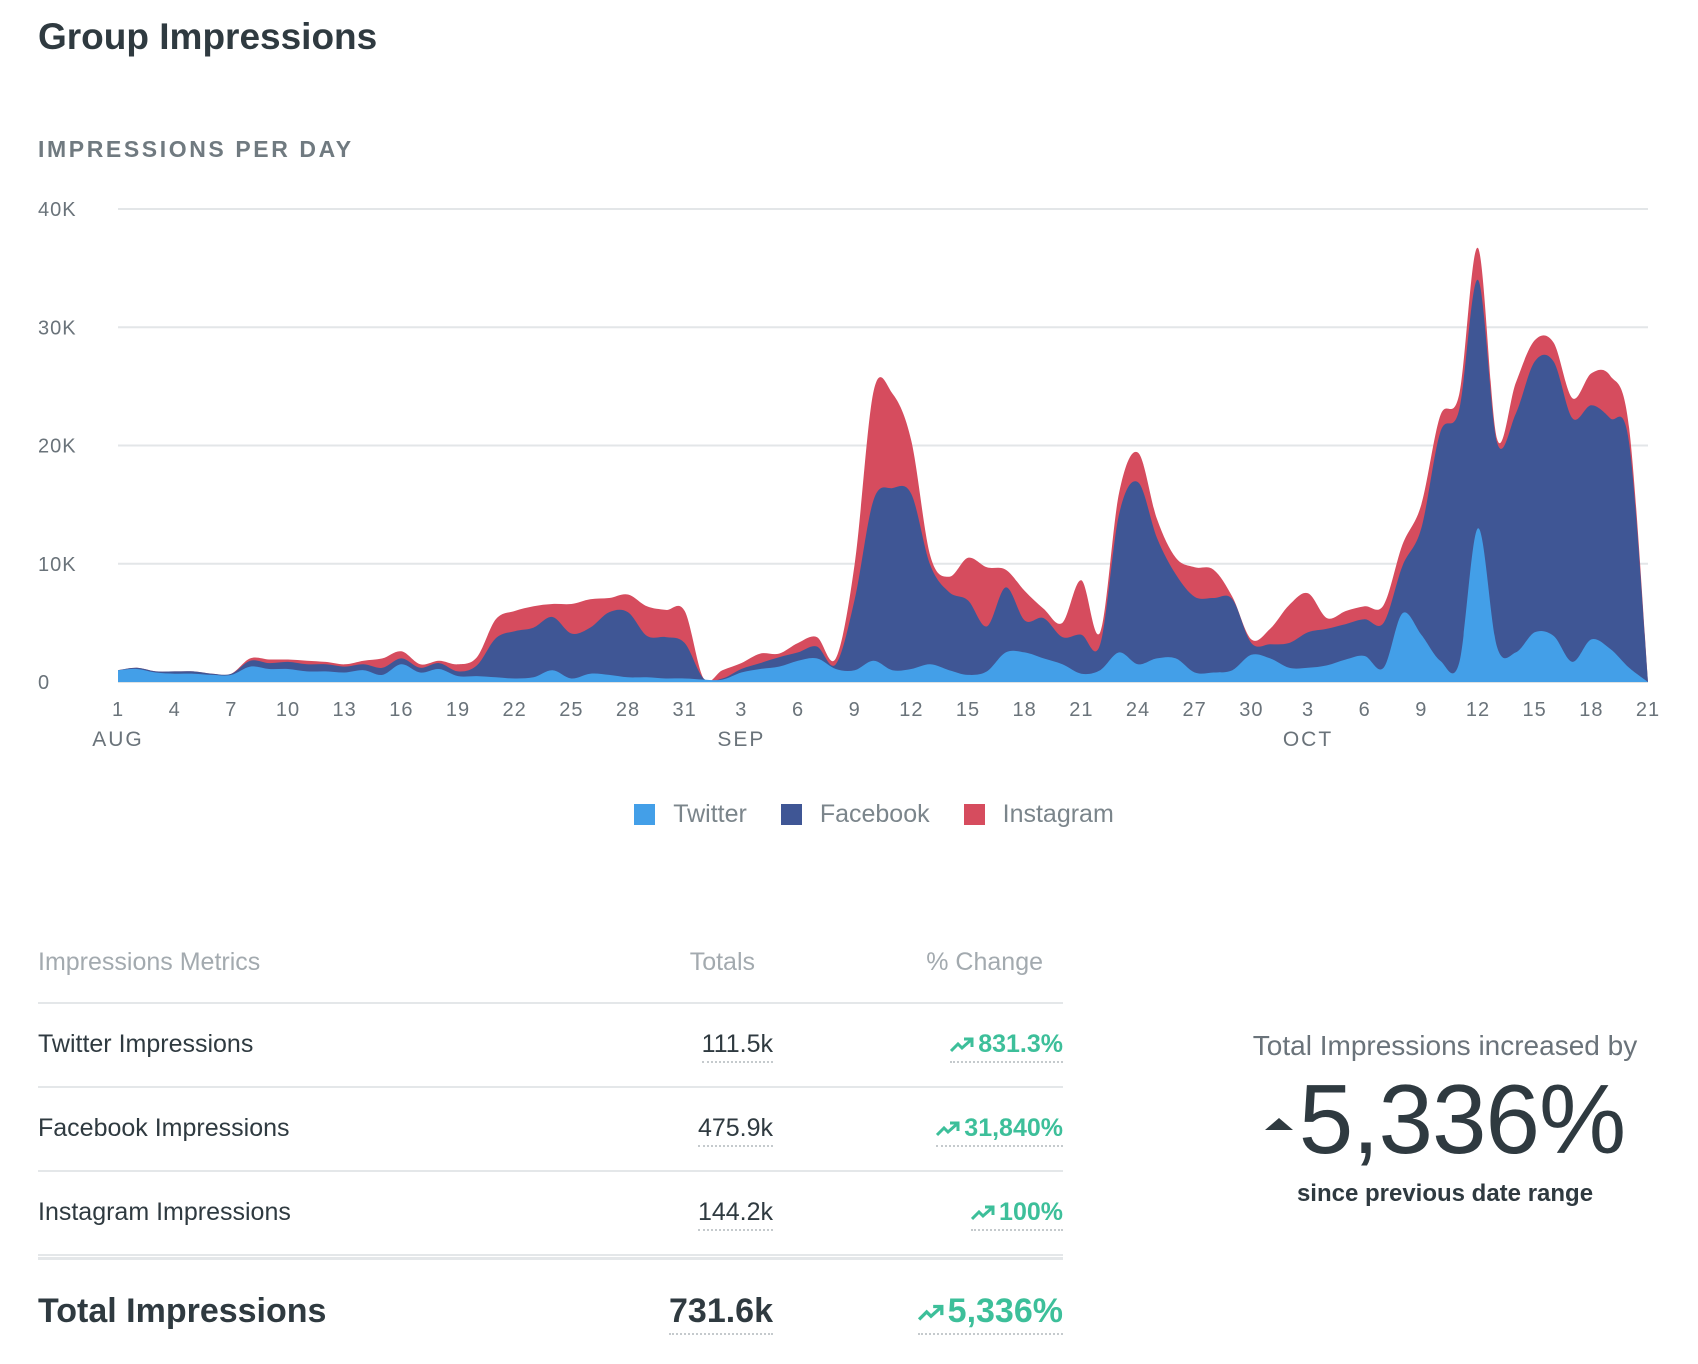 This screenshot has height=1364, width=1698. What do you see at coordinates (57, 328) in the screenshot?
I see `y-tick-label: 30K` at bounding box center [57, 328].